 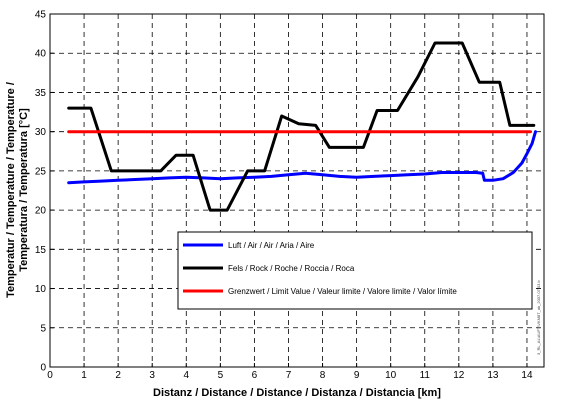 I want to click on x-tick-label: 0, so click(x=50, y=375).